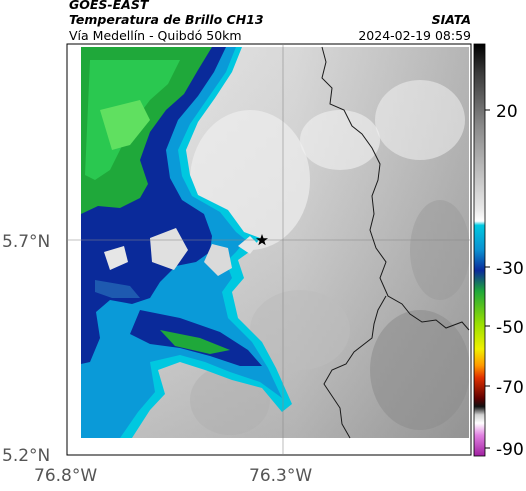 This screenshot has width=526, height=491. I want to click on colorbar-label: -90, so click(510, 450).